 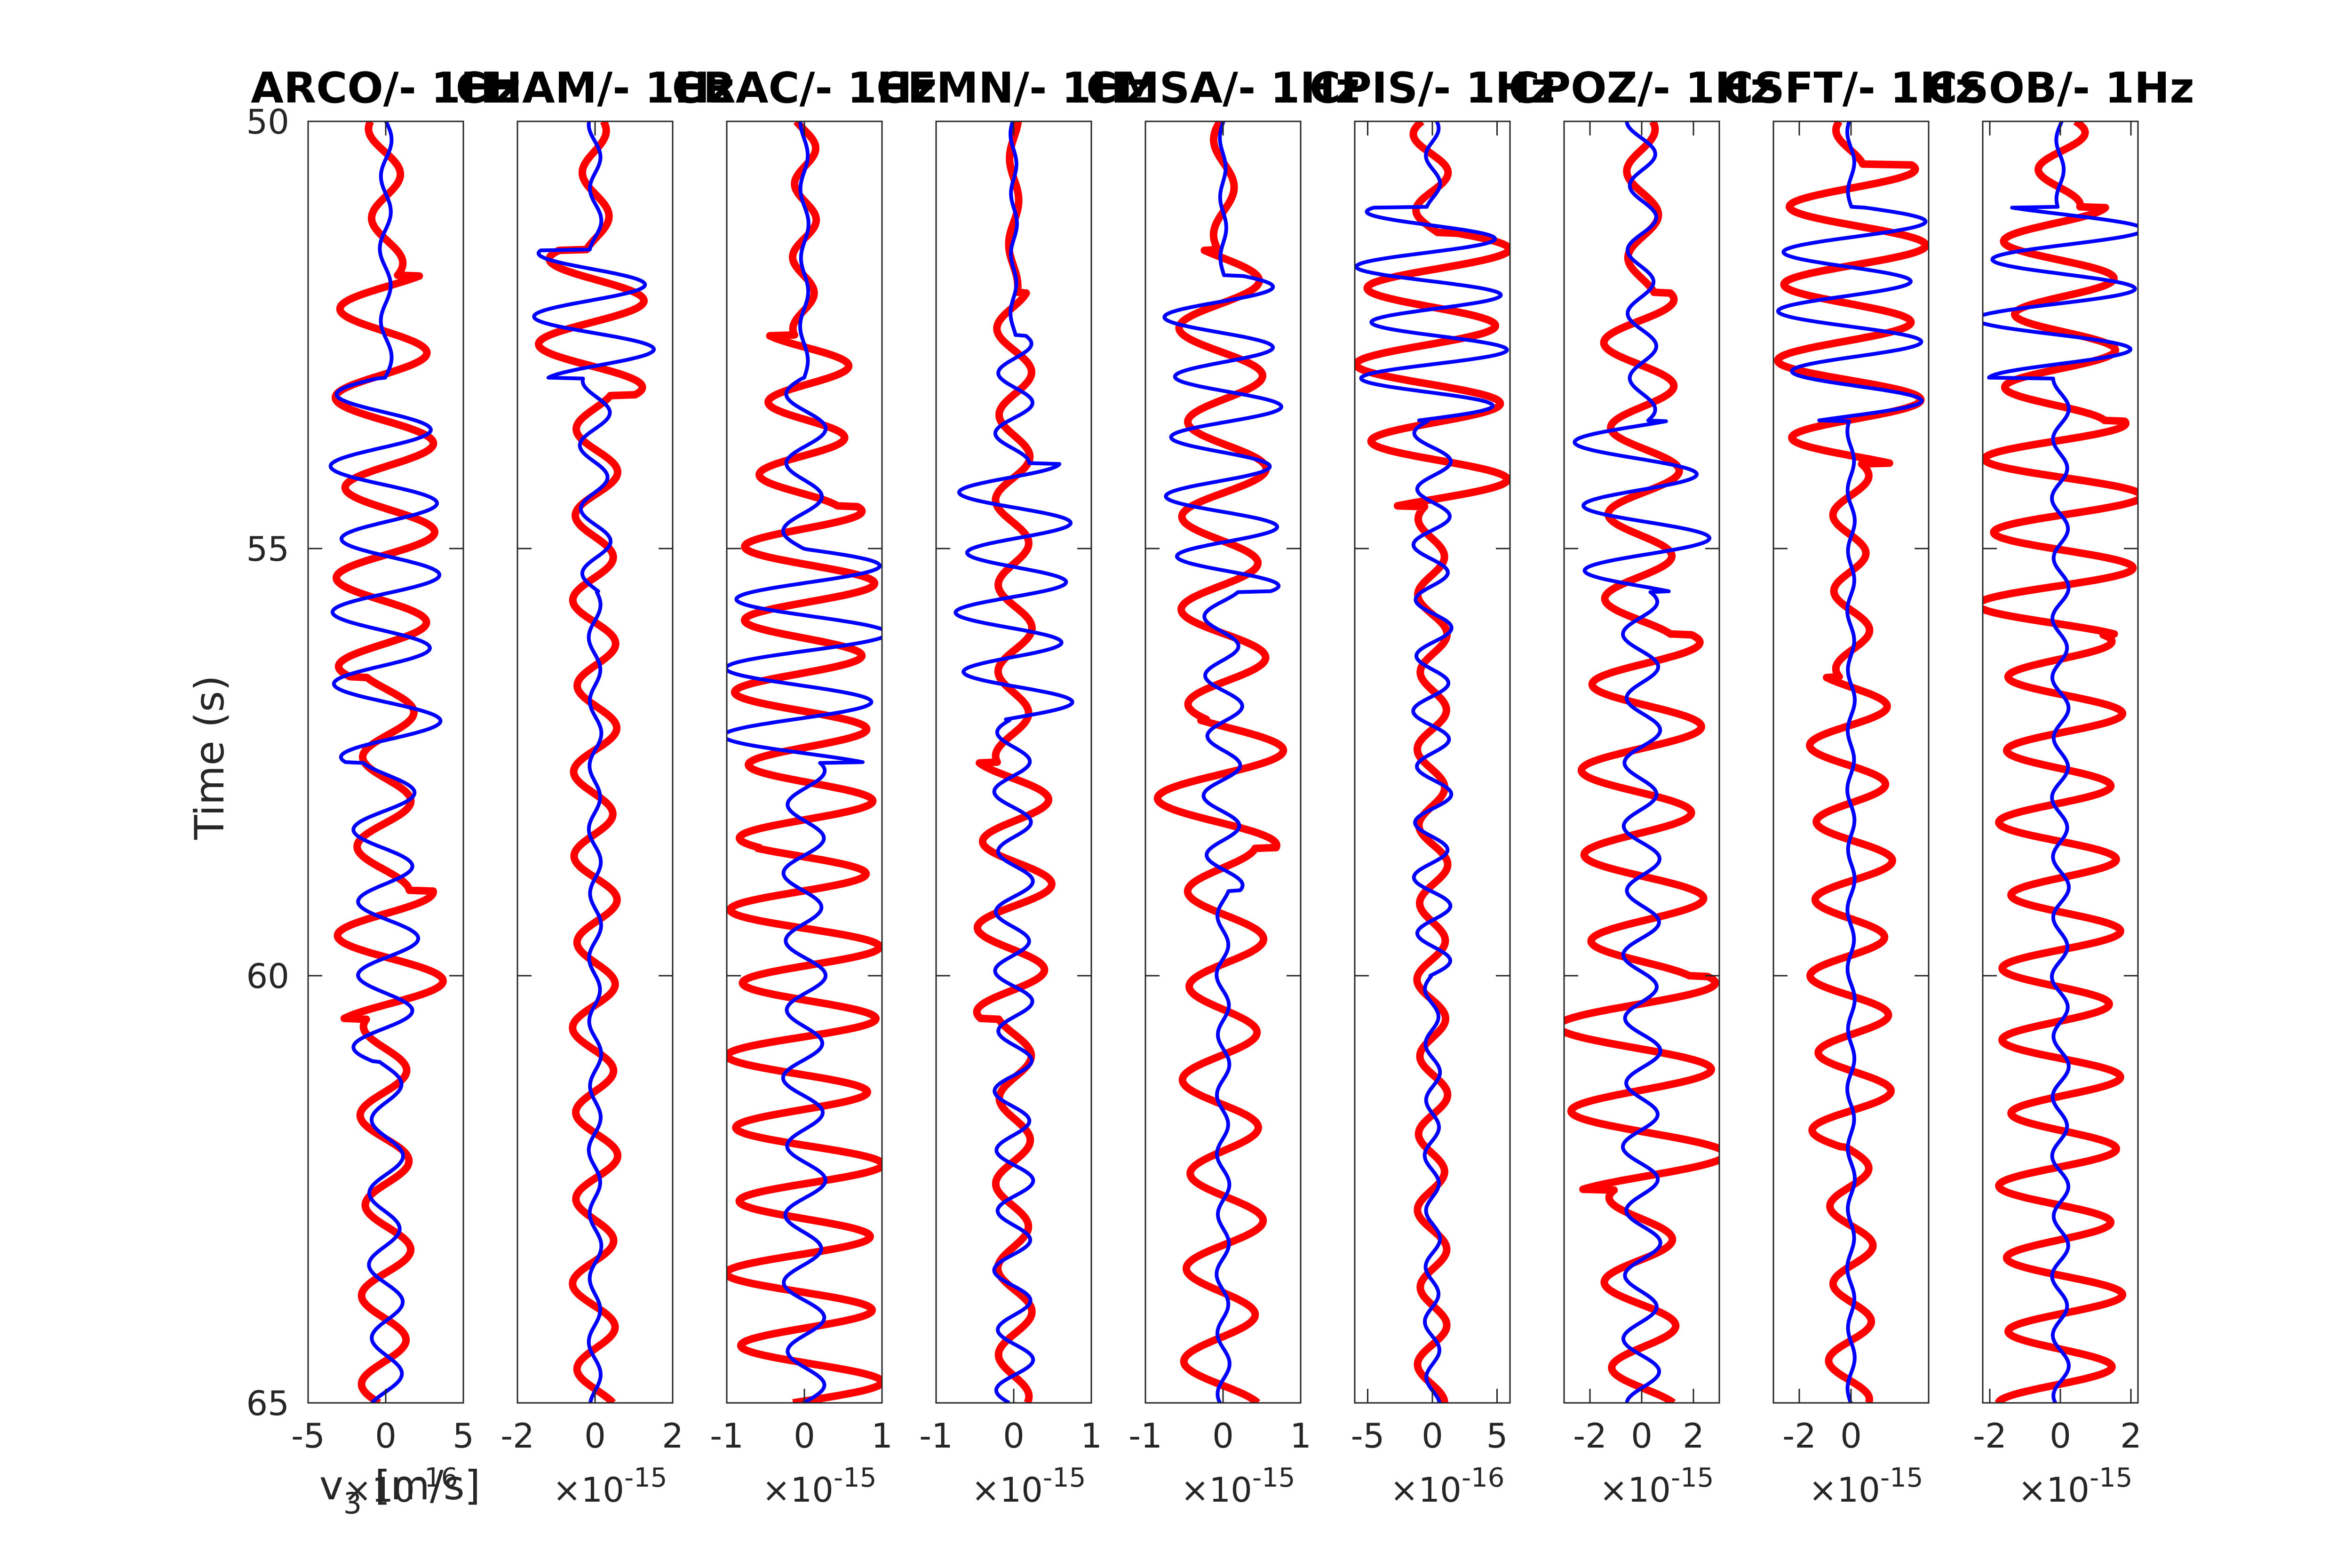 What do you see at coordinates (1642, 88) in the screenshot?
I see `panel-title-7: CPOZ/- 1Hz` at bounding box center [1642, 88].